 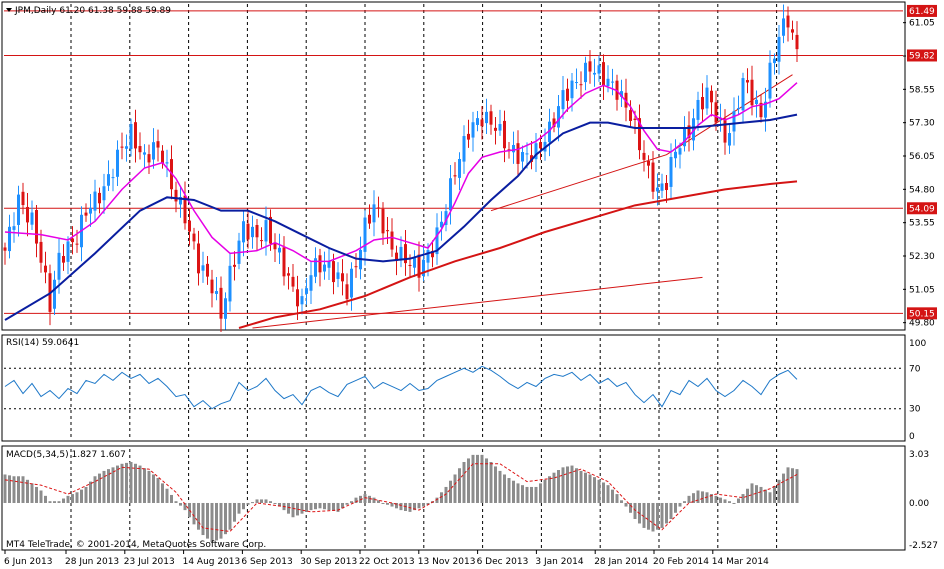 I want to click on level-price-tag, so click(x=922, y=10).